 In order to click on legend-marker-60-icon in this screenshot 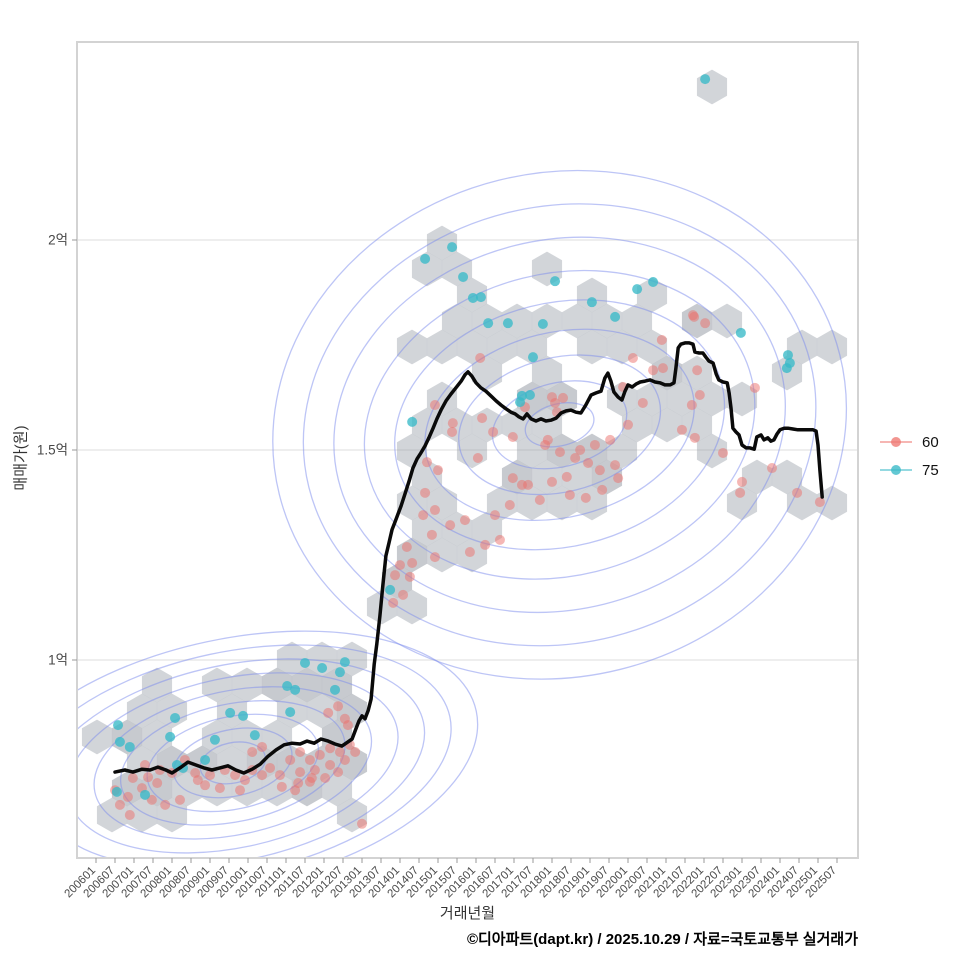, I will do `click(896, 442)`.